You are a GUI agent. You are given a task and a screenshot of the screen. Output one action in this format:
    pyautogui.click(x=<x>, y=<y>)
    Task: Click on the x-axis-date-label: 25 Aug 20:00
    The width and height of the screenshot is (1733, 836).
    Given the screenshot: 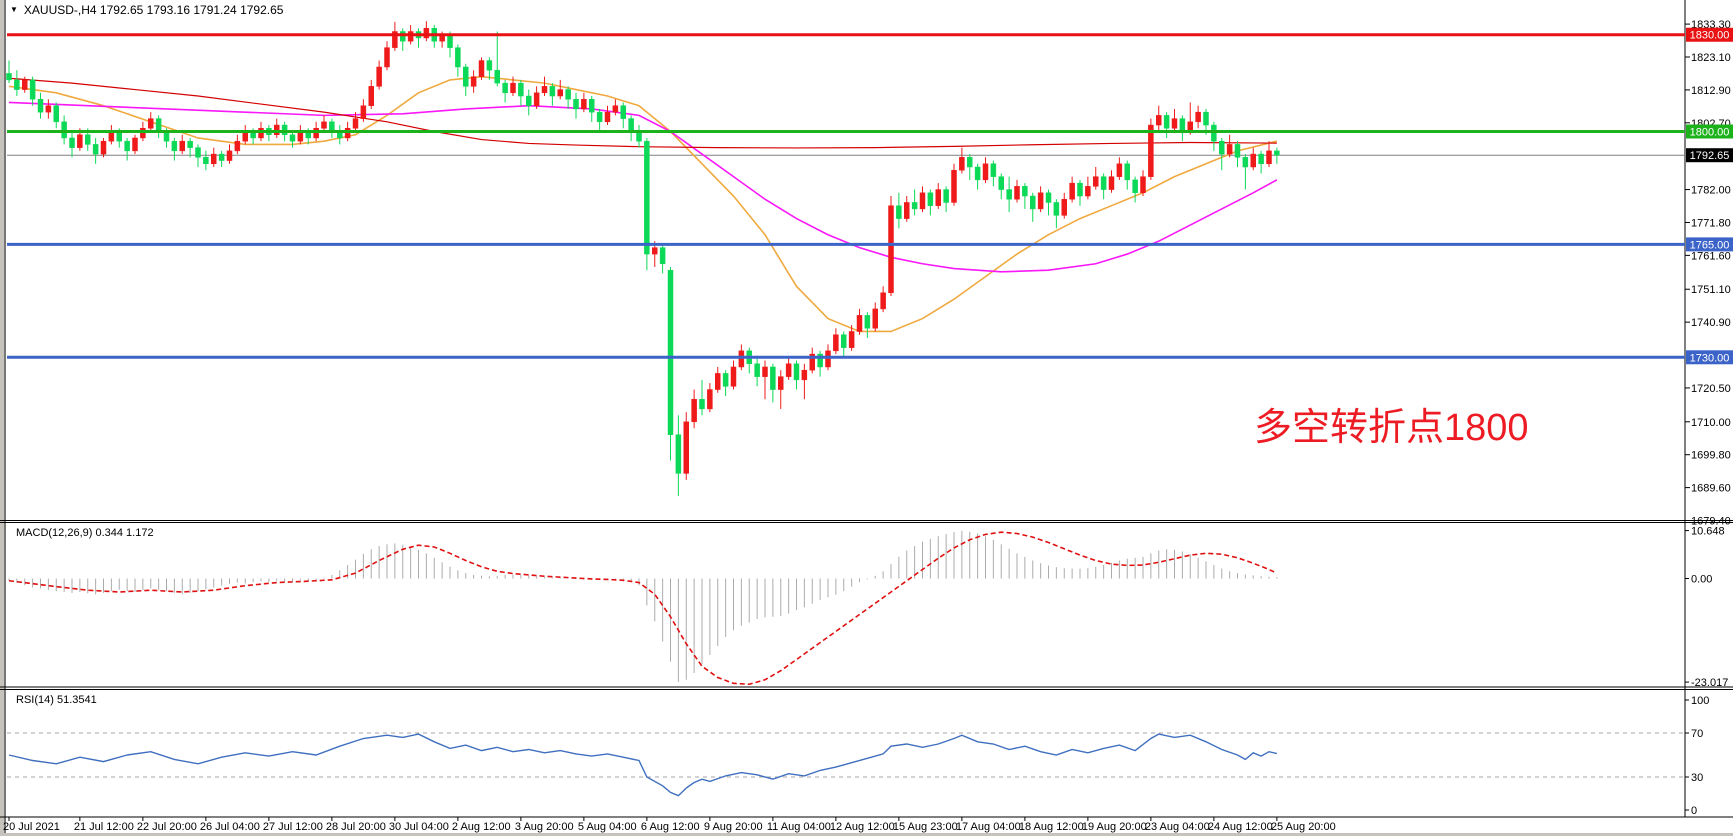 What is the action you would take?
    pyautogui.click(x=1303, y=827)
    